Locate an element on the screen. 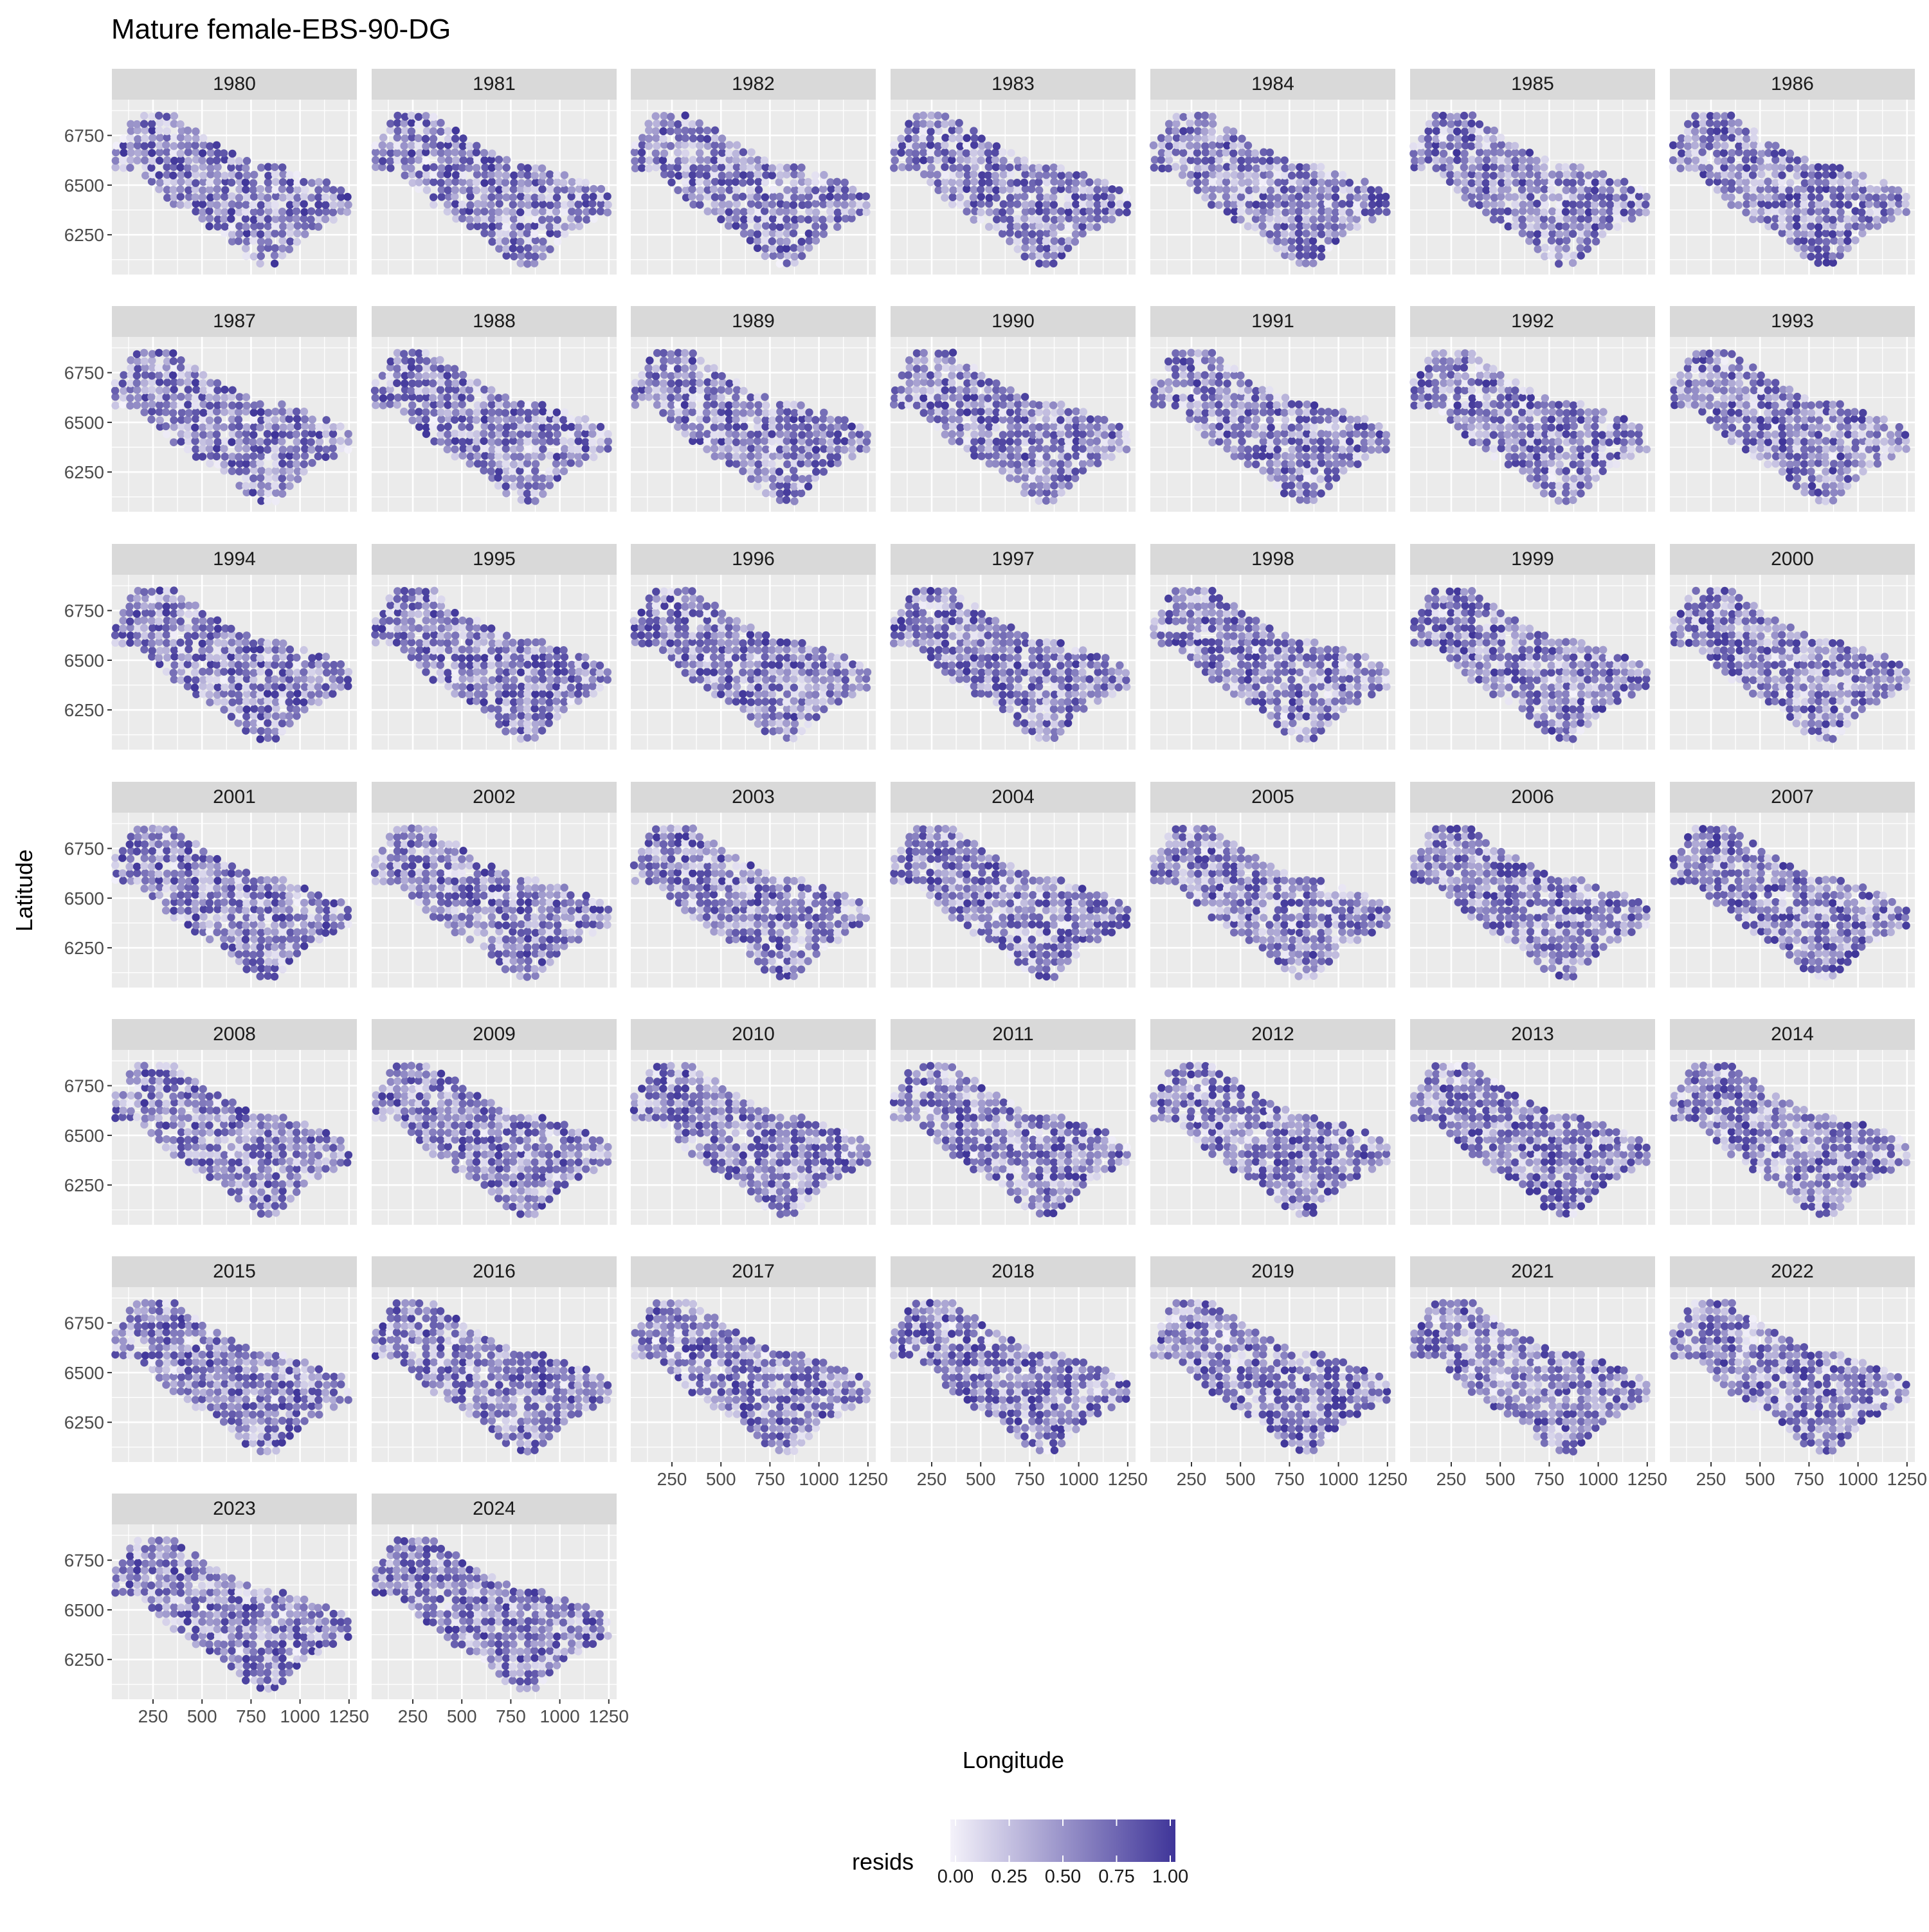 The width and height of the screenshot is (1929, 1932). facet-panel: 1988 is located at coordinates (494, 409).